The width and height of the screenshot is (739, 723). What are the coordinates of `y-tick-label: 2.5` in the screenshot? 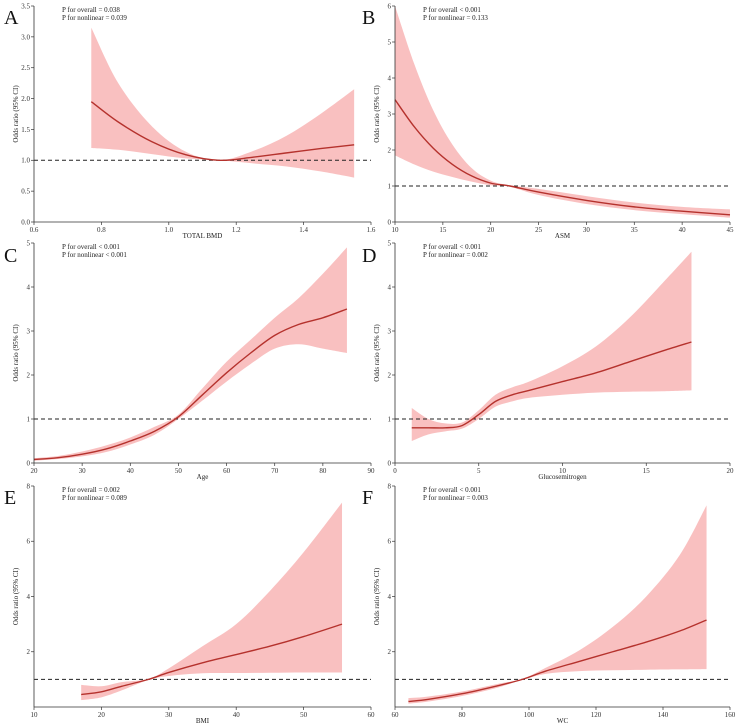 It's located at (25, 68).